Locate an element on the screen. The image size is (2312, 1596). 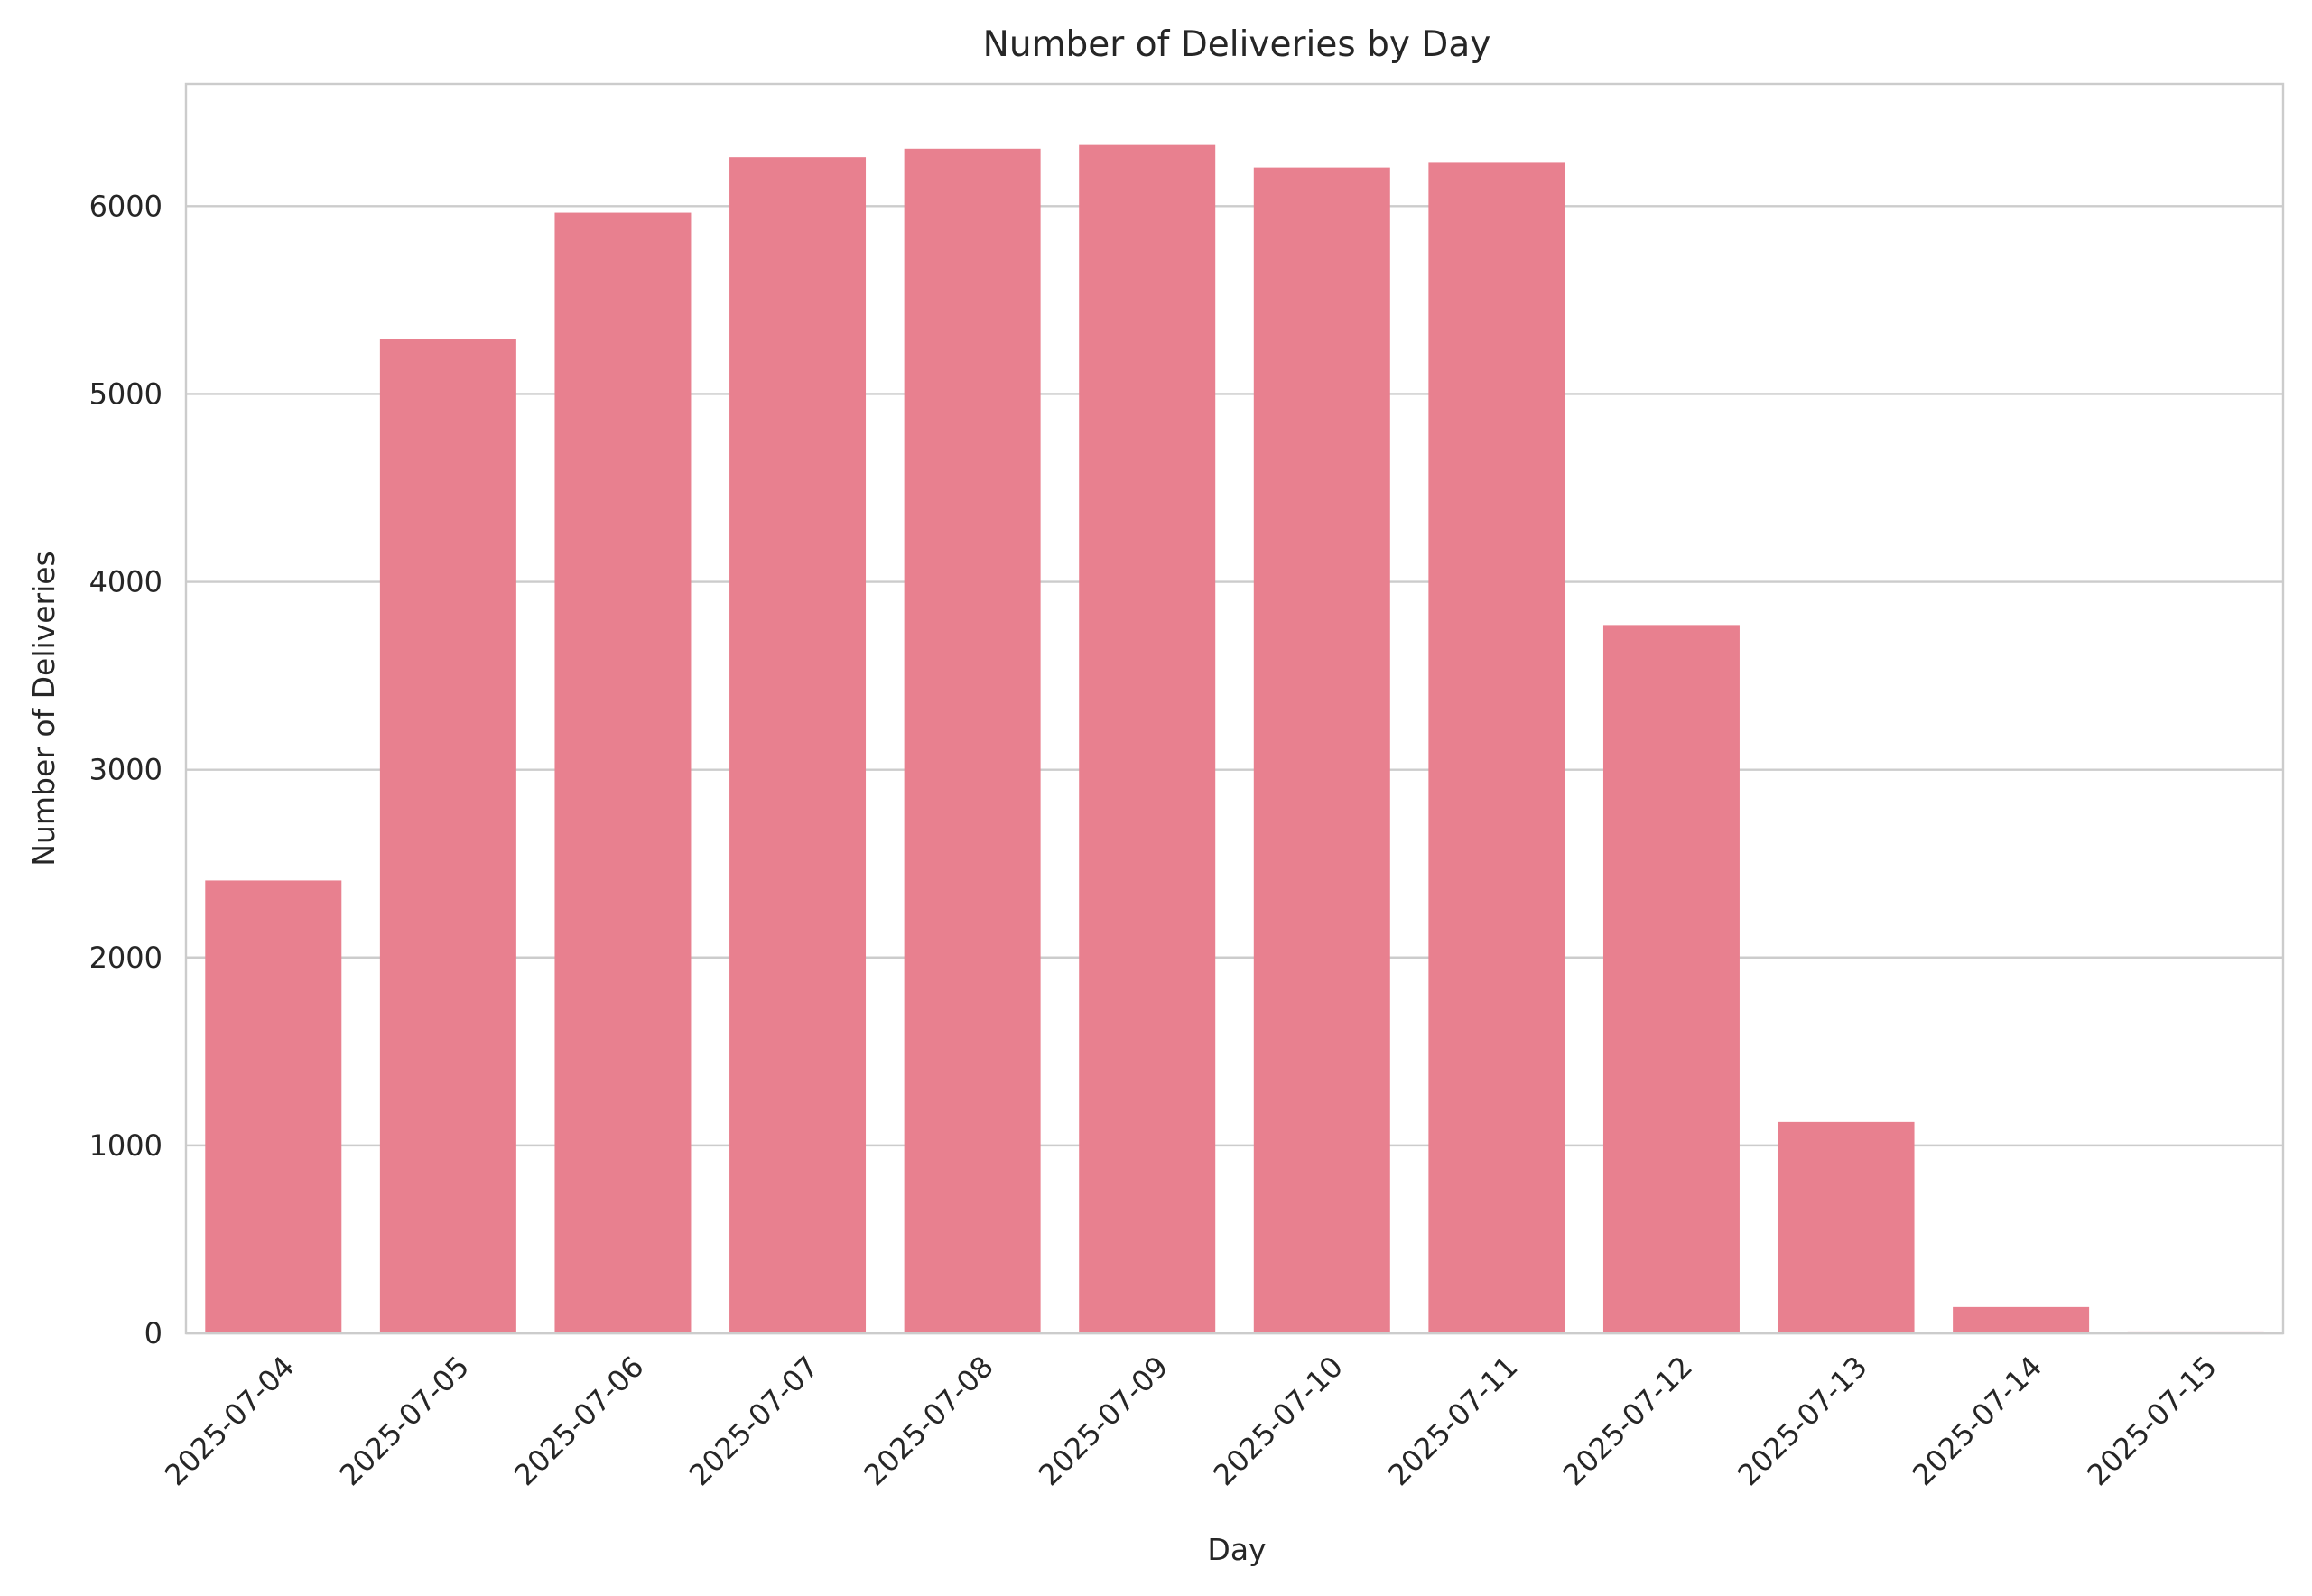
y-tick-label: 0 is located at coordinates (153, 1333).